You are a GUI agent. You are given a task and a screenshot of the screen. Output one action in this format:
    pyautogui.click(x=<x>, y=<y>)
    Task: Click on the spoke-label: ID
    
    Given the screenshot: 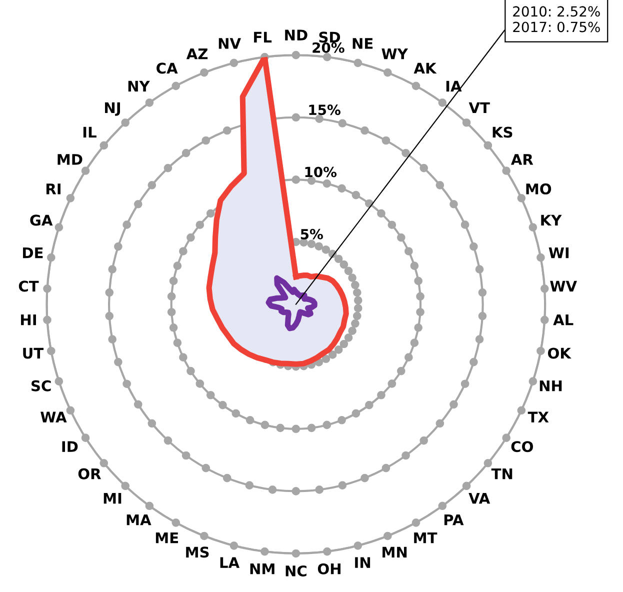 What is the action you would take?
    pyautogui.click(x=70, y=446)
    